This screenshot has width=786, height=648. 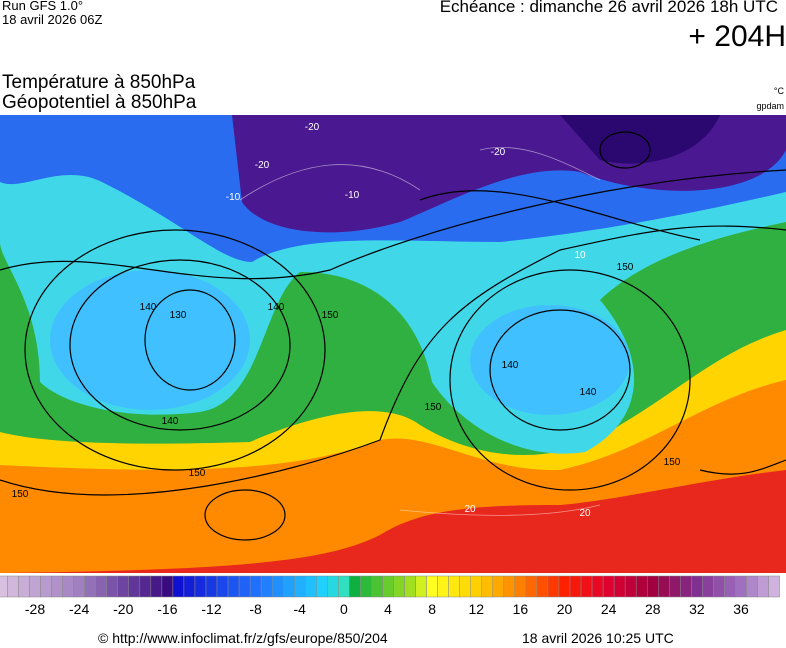 What do you see at coordinates (737, 36) in the screenshot?
I see `lead-time: + 204H` at bounding box center [737, 36].